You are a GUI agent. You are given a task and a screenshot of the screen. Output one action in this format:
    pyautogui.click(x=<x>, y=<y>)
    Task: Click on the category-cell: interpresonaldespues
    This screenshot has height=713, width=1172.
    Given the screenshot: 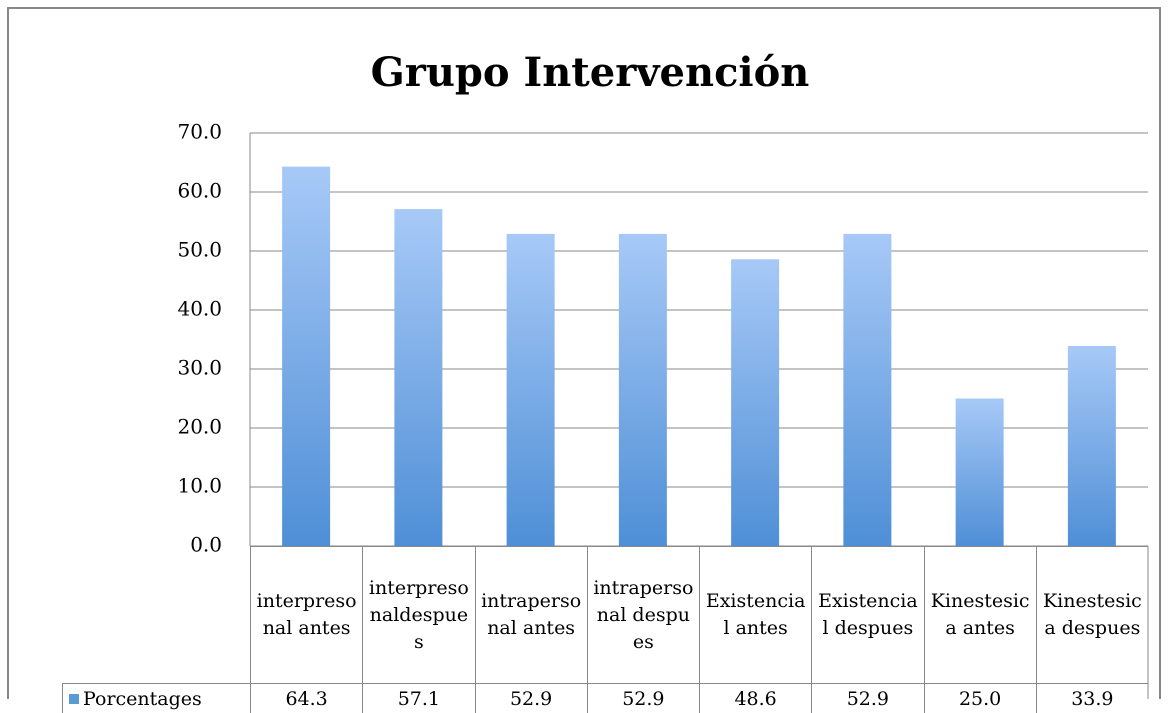 What is the action you would take?
    pyautogui.click(x=418, y=614)
    